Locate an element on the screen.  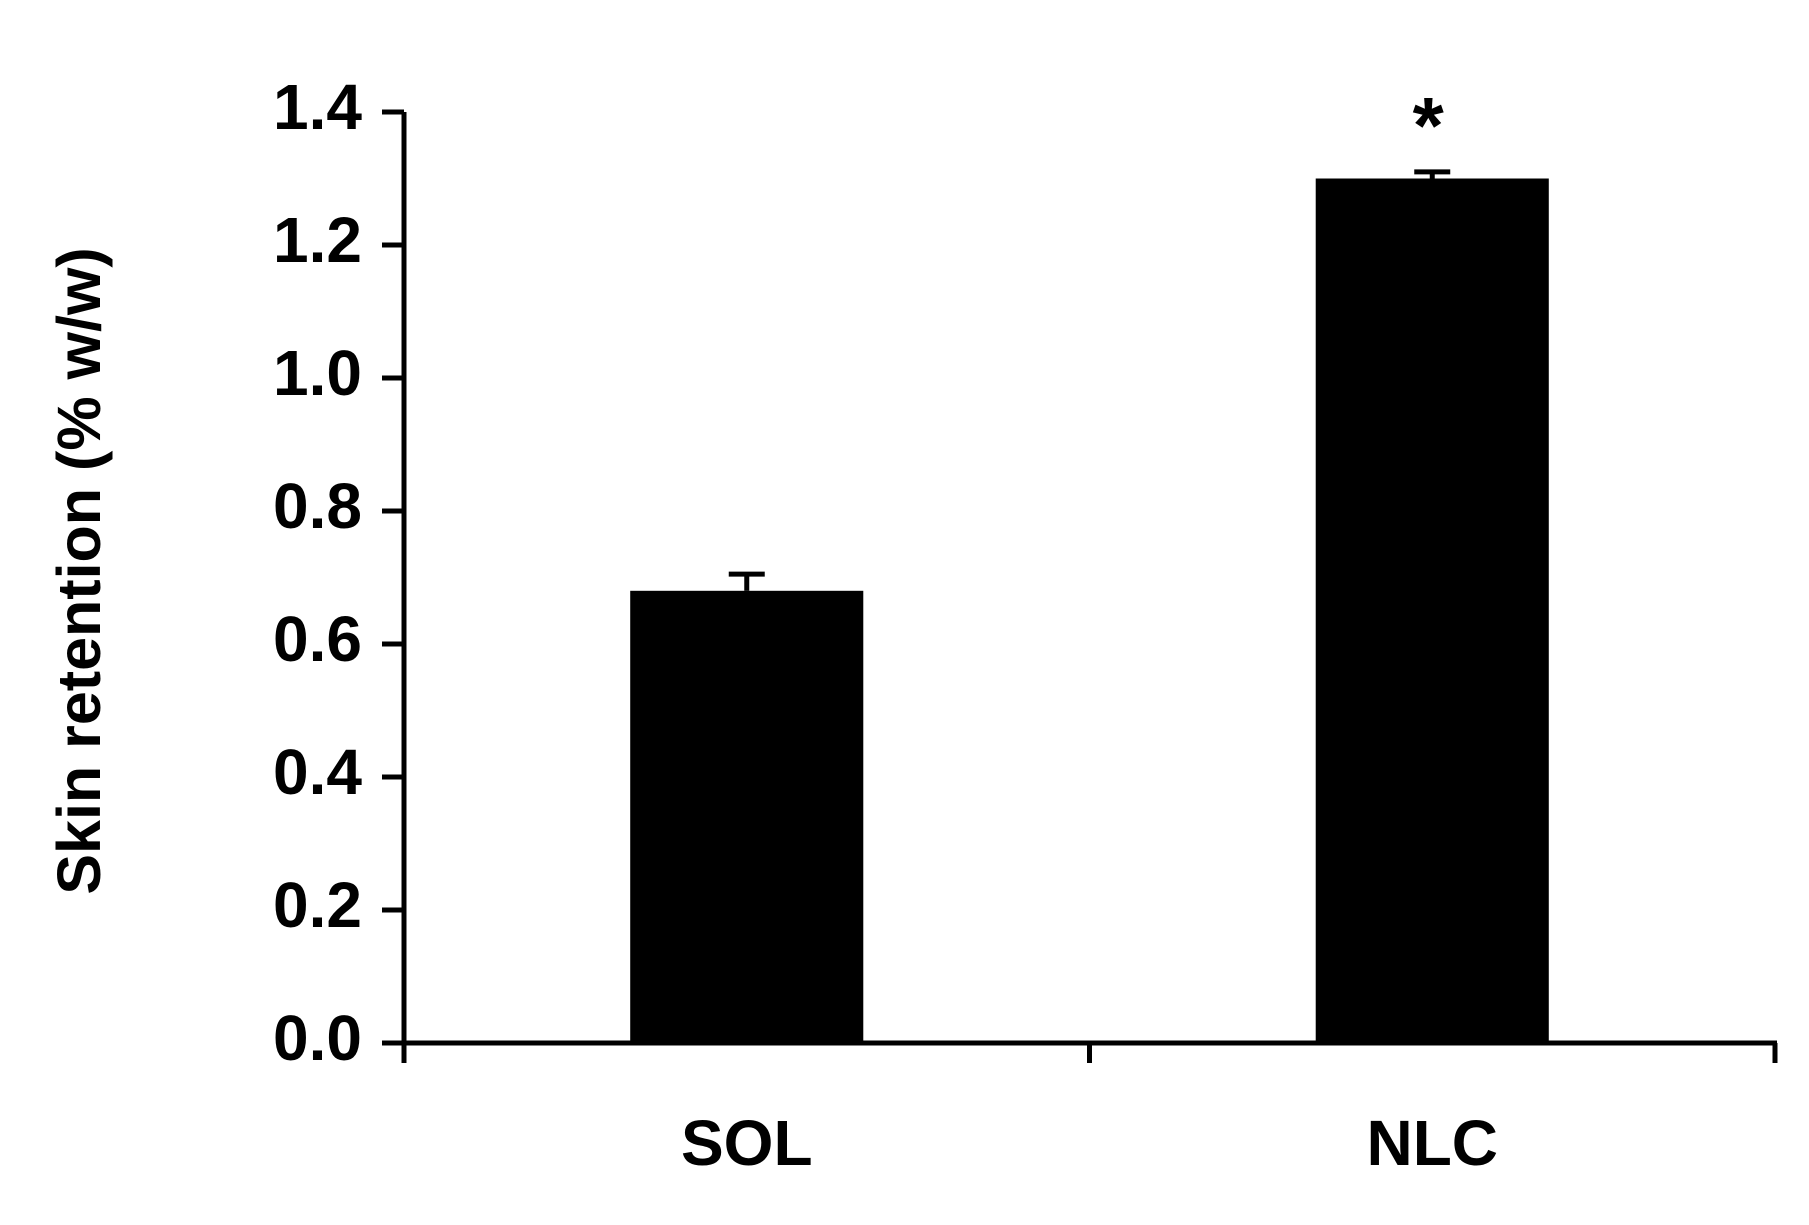
y-tick-label: 1.4 is located at coordinates (317, 107).